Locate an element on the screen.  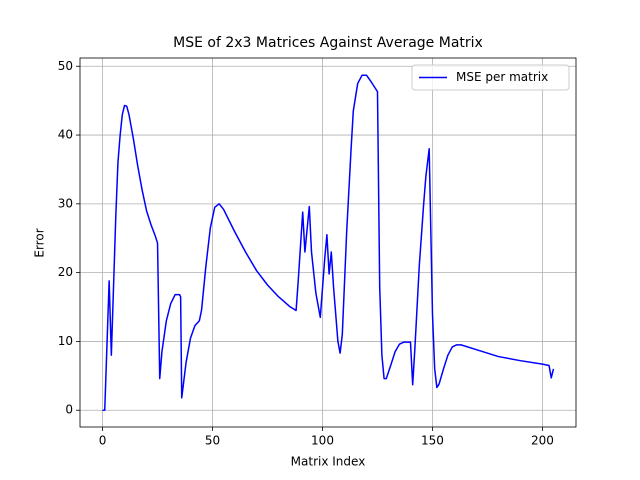
y-axis-label: Error is located at coordinates (40, 242).